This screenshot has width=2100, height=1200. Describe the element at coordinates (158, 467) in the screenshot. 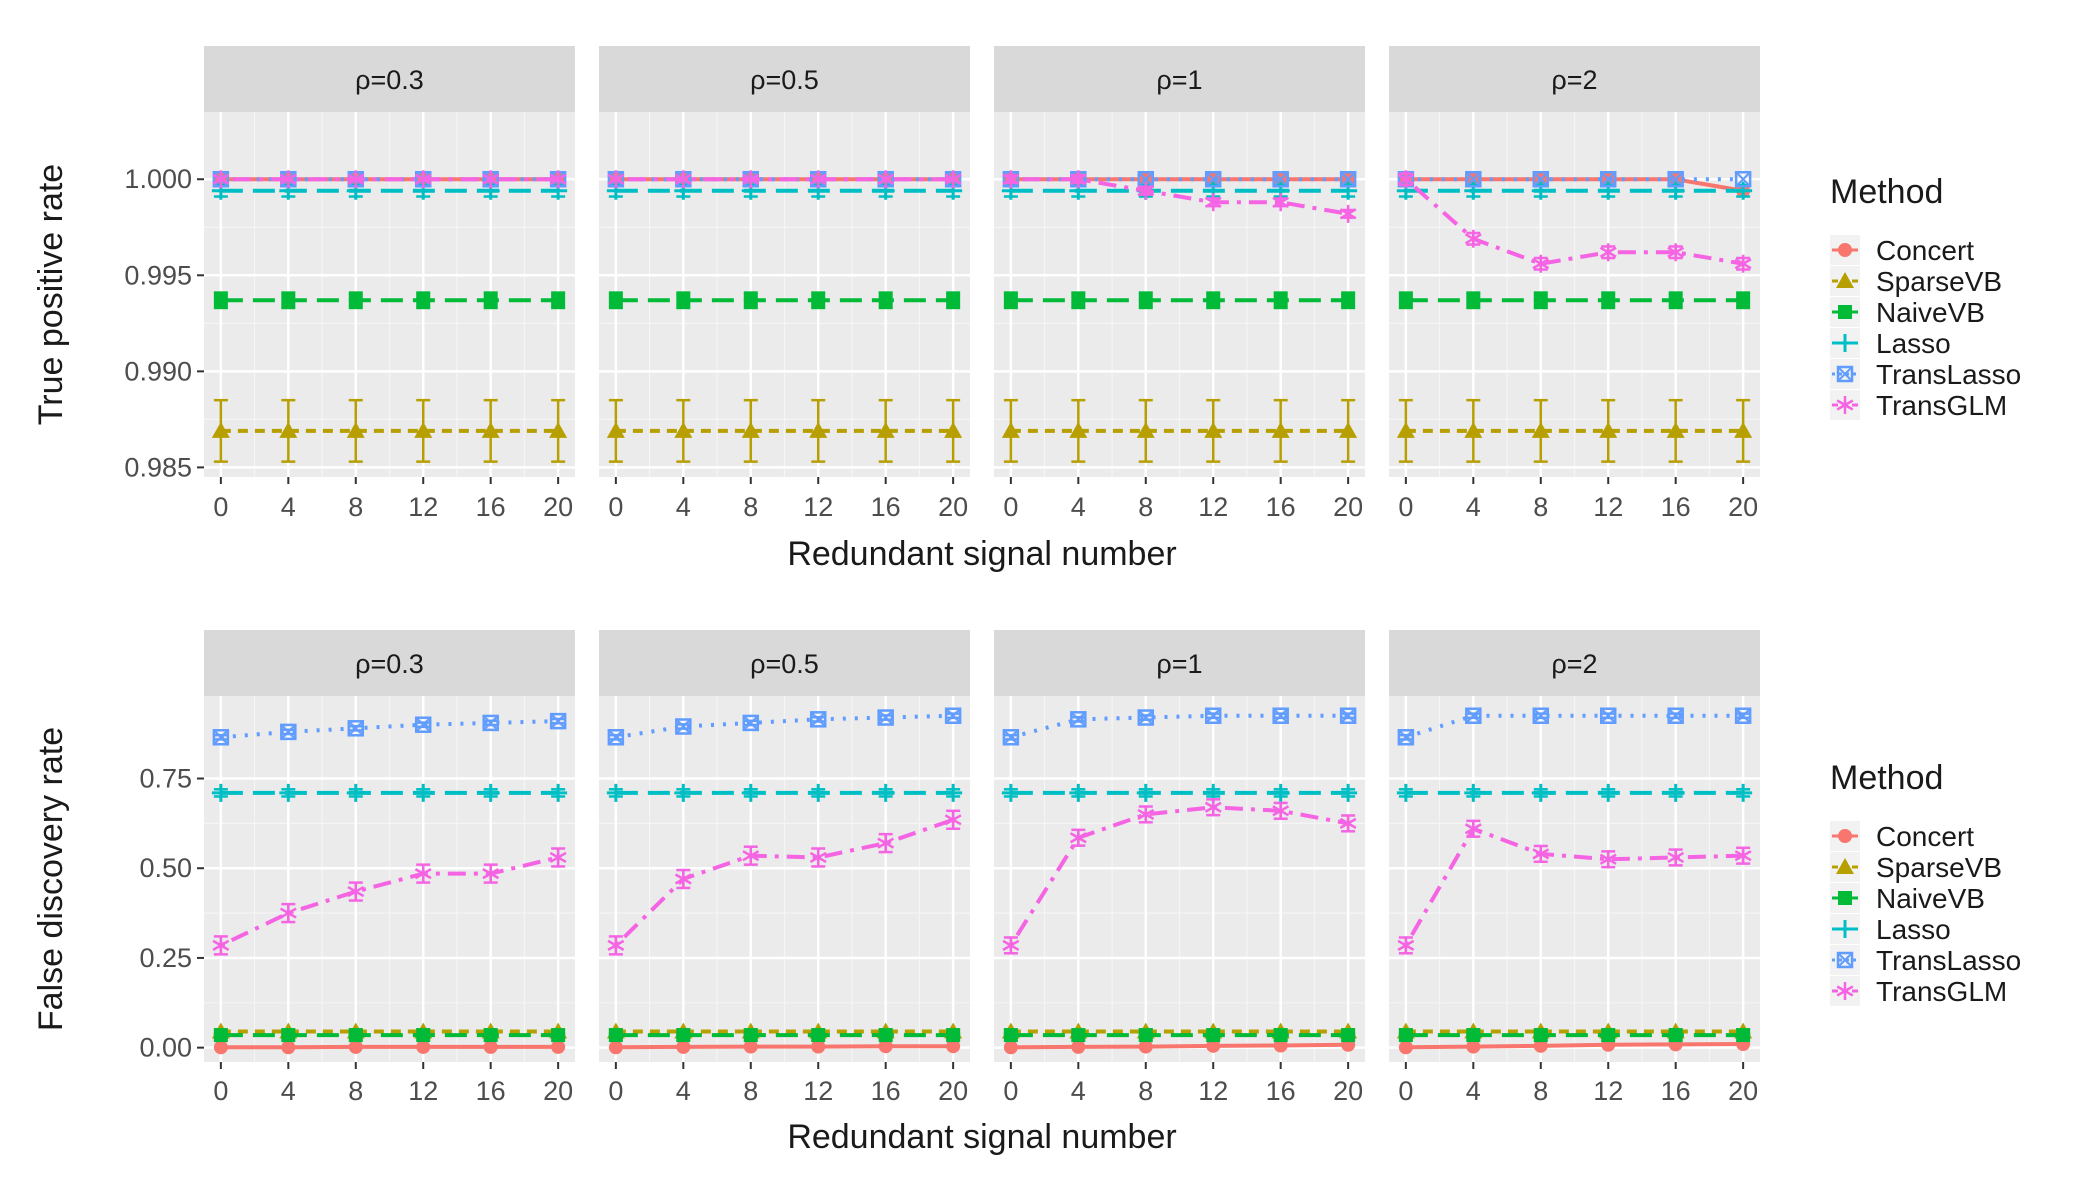

I see `y-tick-label: 0.985` at that location.